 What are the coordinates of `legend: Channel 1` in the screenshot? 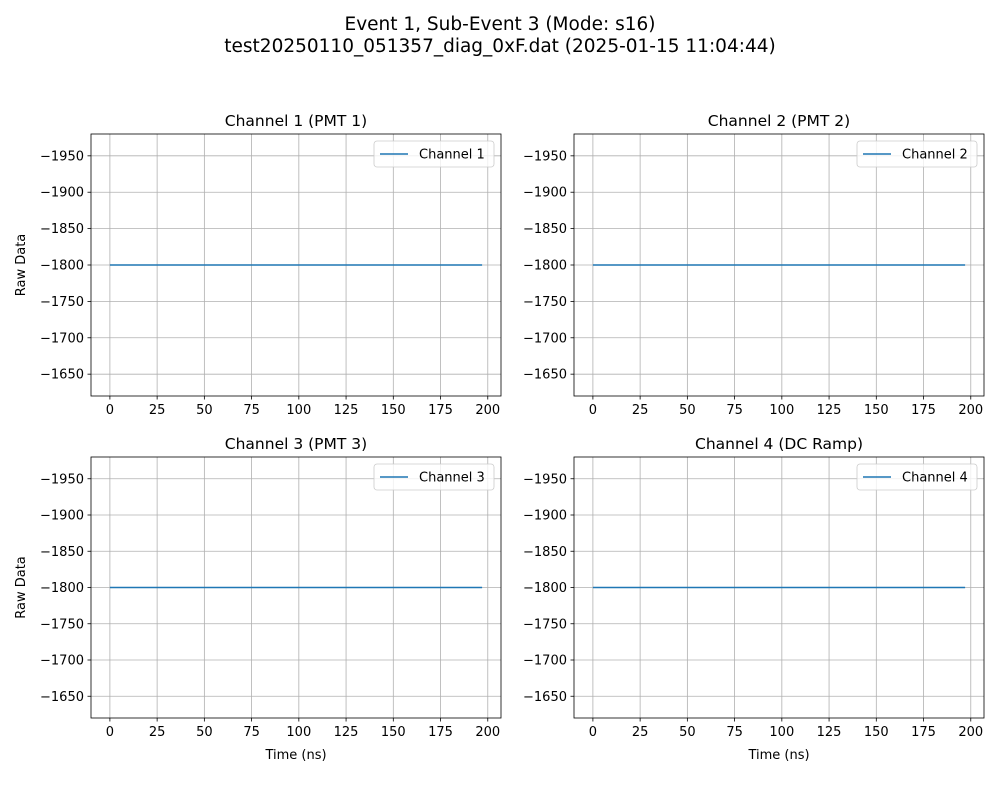 It's located at (434, 154).